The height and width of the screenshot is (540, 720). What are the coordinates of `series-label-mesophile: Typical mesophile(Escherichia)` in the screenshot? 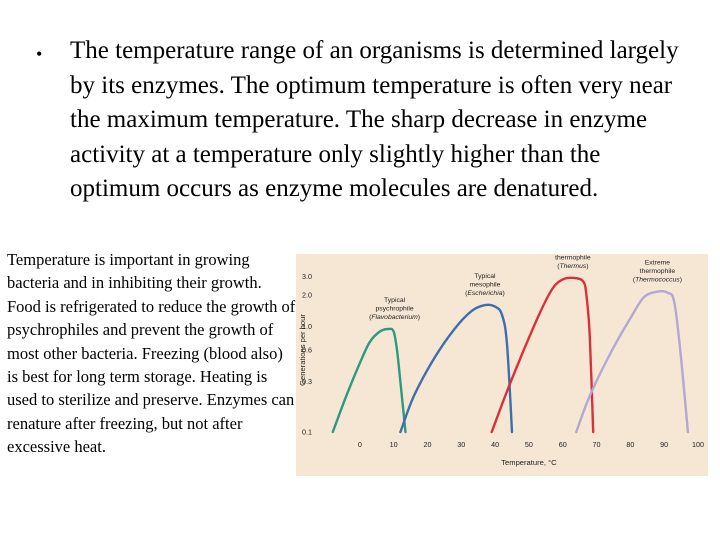 It's located at (485, 285).